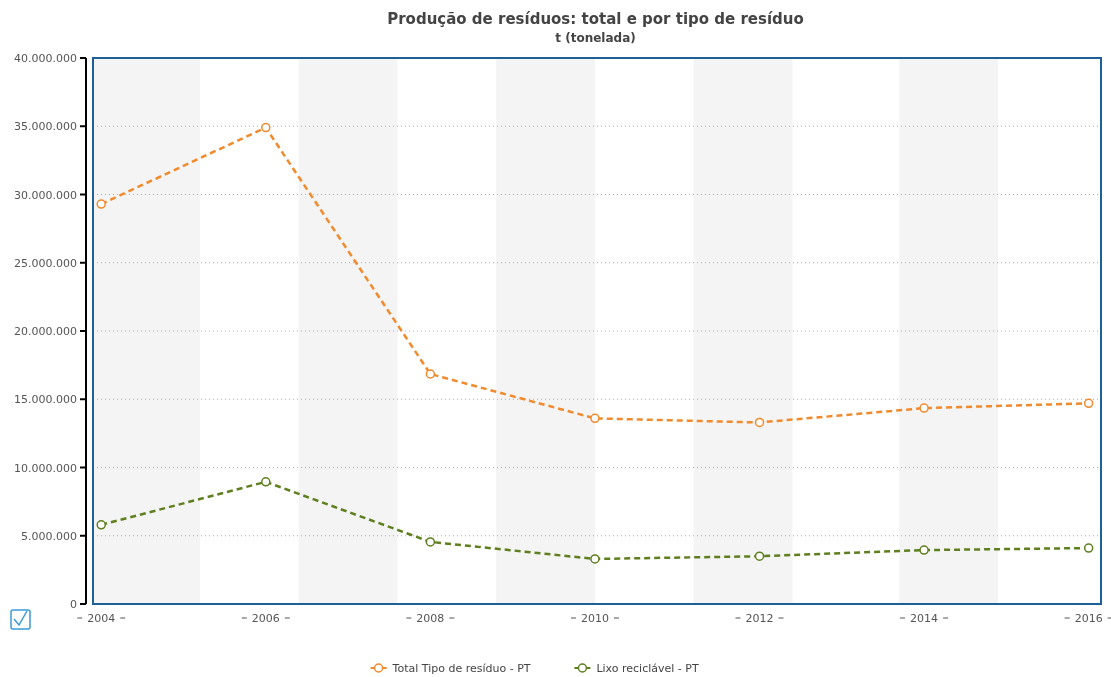 This screenshot has width=1111, height=677. I want to click on y-tick-label: 25.000.000, so click(45, 263).